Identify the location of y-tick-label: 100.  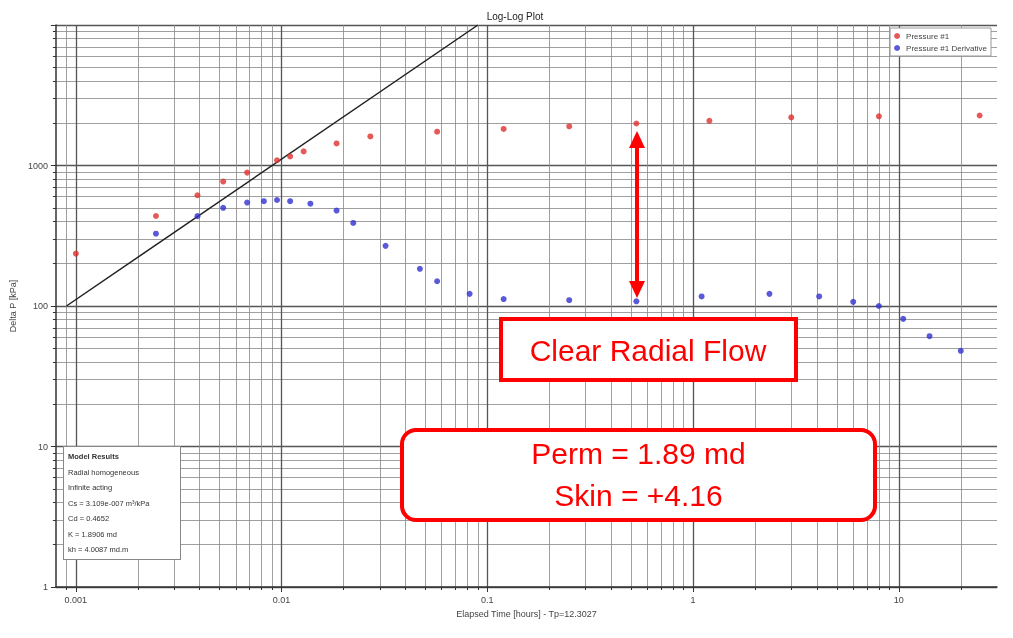
(40, 306).